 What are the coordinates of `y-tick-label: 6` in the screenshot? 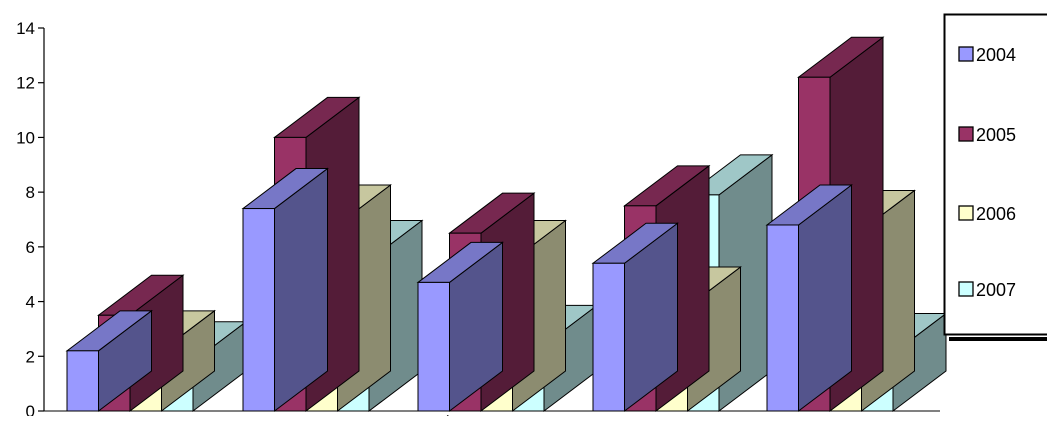 It's located at (30, 247).